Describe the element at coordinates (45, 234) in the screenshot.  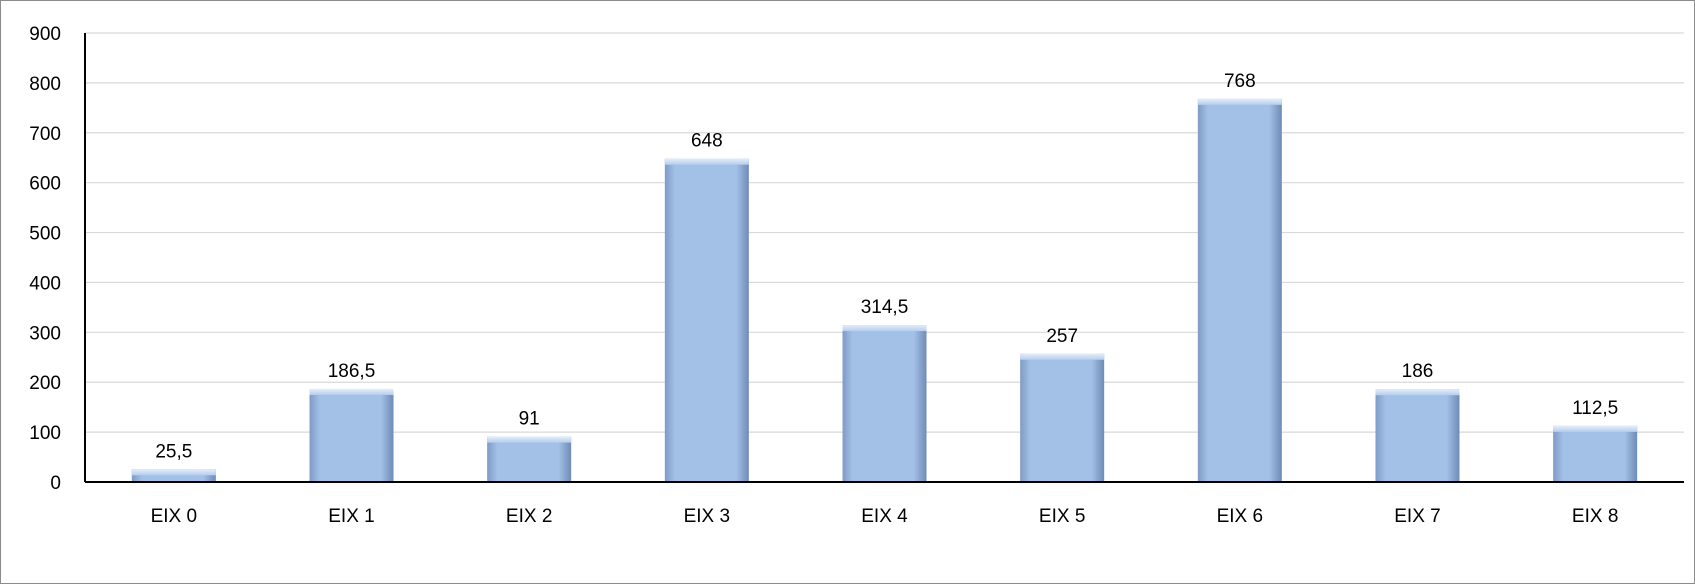
I see `y-tick-label: 500` at that location.